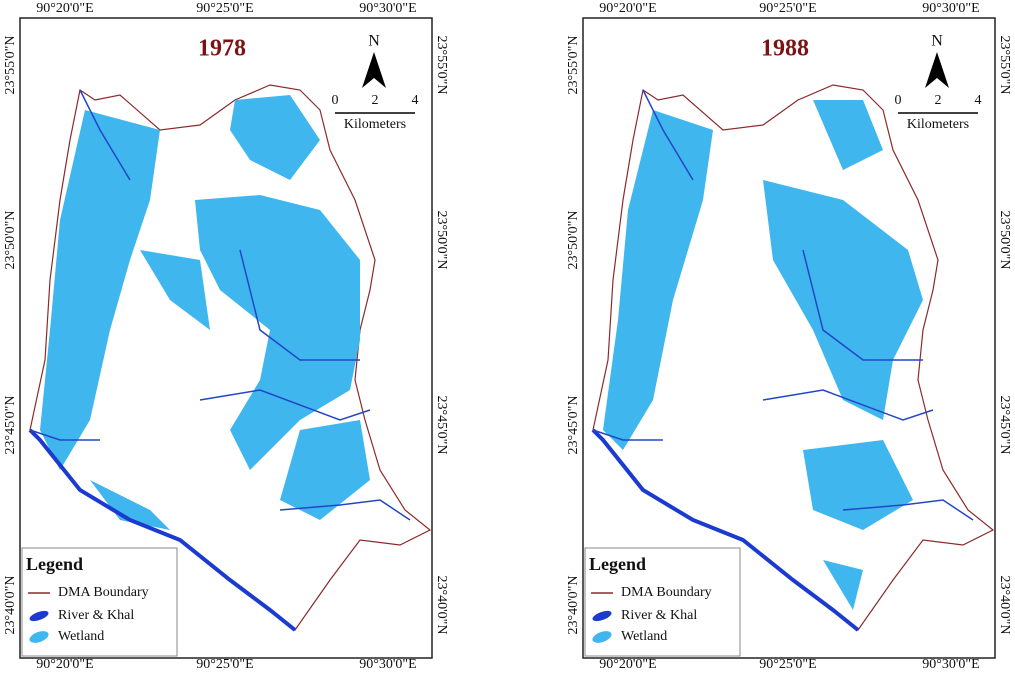 The height and width of the screenshot is (674, 1015). What do you see at coordinates (785, 49) in the screenshot?
I see `map-title: 1988` at bounding box center [785, 49].